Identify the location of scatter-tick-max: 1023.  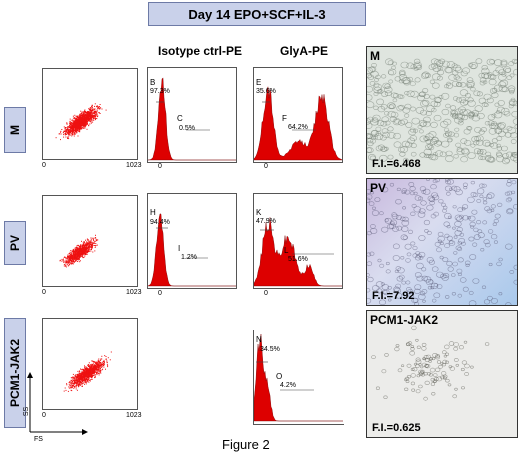
(134, 415).